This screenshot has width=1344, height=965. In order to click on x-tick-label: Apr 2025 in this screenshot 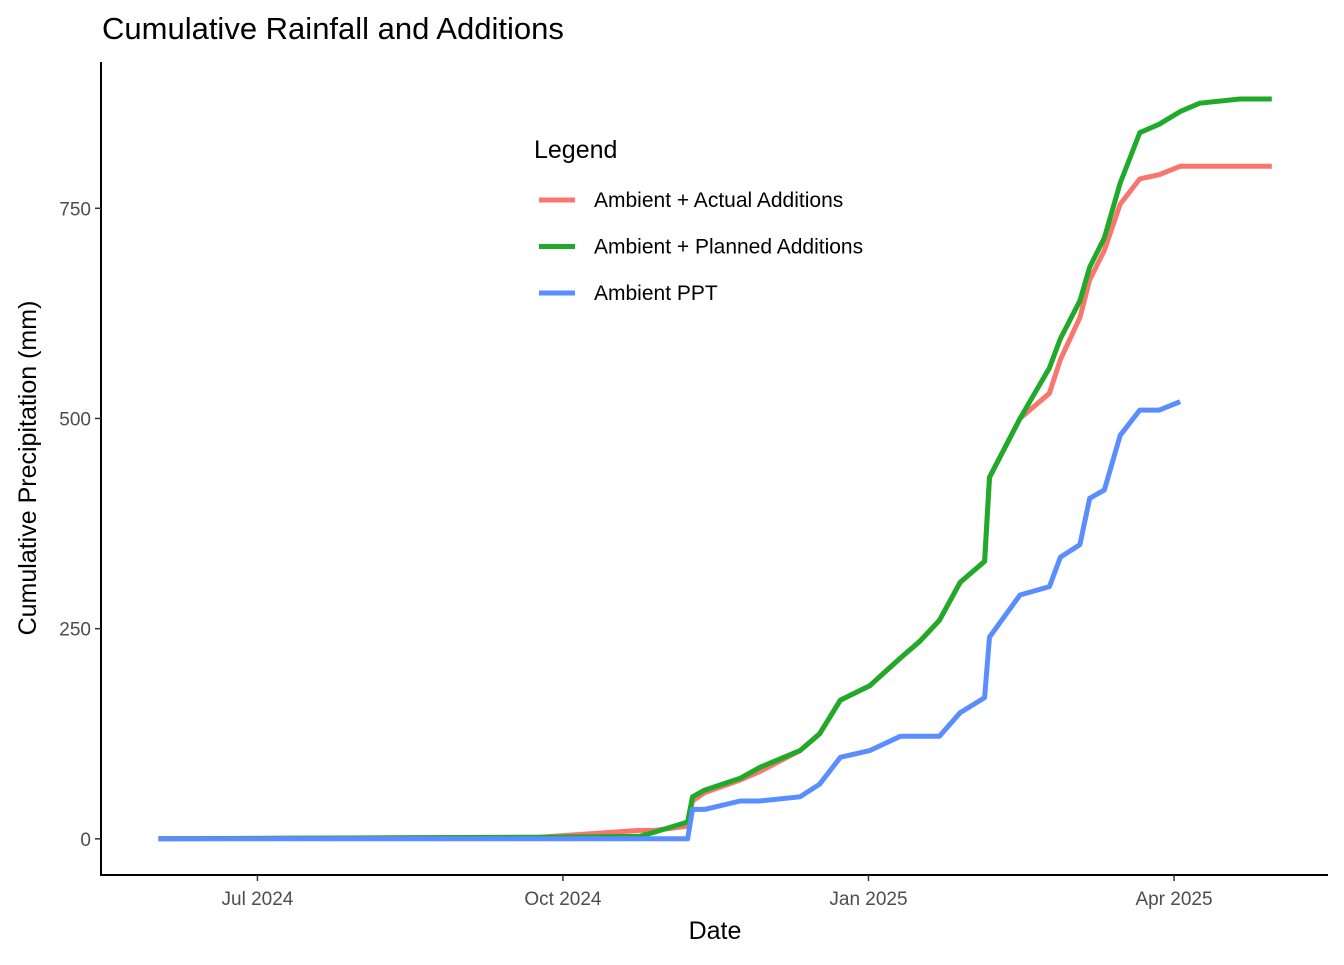, I will do `click(1173, 899)`.